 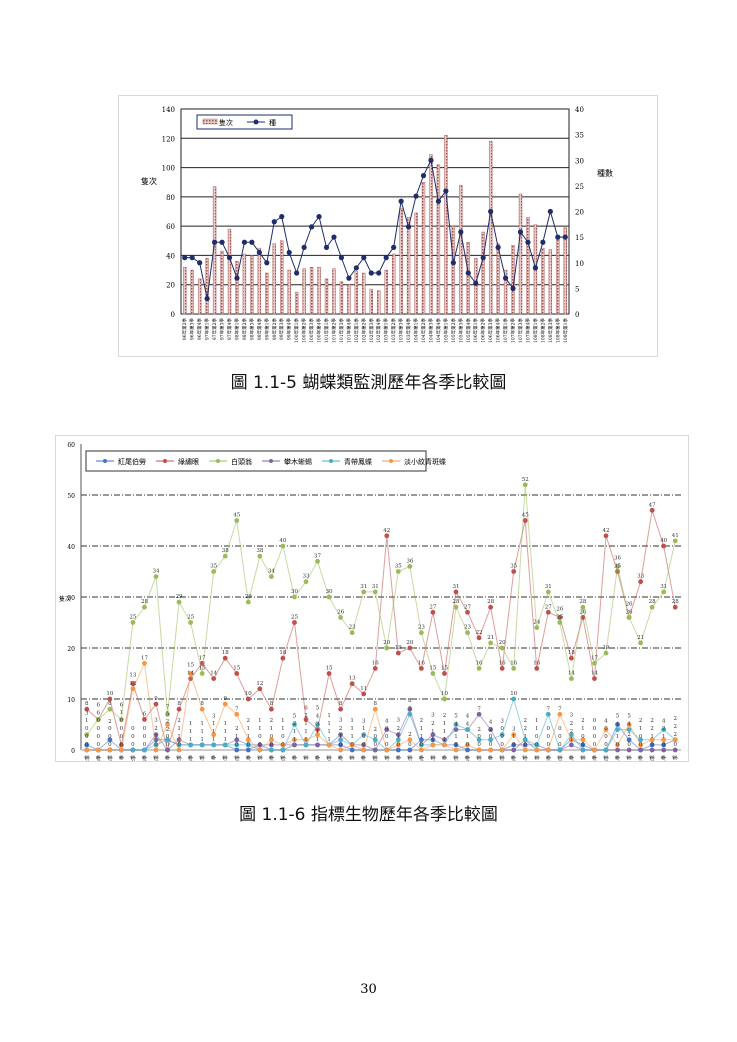 I want to click on data-label: 8, so click(x=341, y=704).